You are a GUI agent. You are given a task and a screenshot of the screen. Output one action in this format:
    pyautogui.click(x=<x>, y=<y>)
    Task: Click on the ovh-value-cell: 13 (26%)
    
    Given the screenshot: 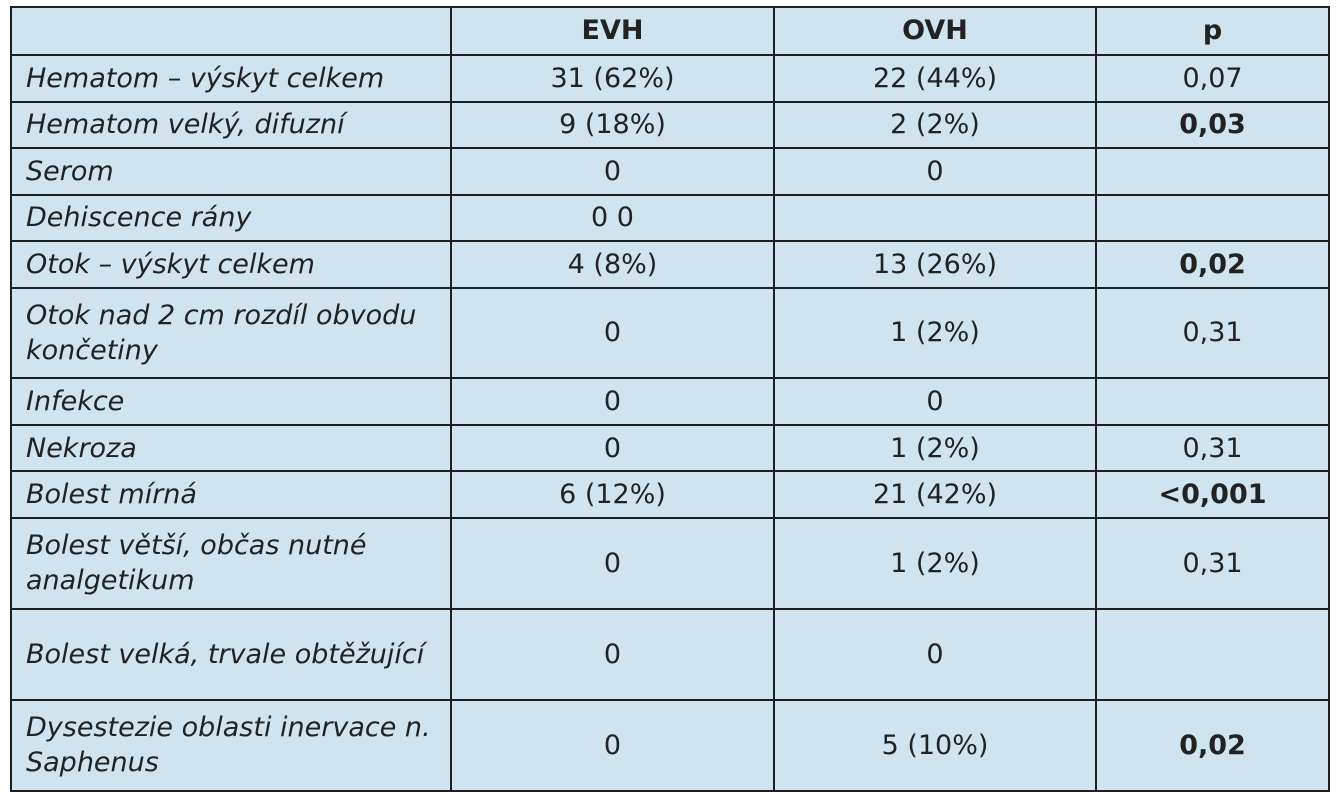 What is the action you would take?
    pyautogui.click(x=935, y=264)
    